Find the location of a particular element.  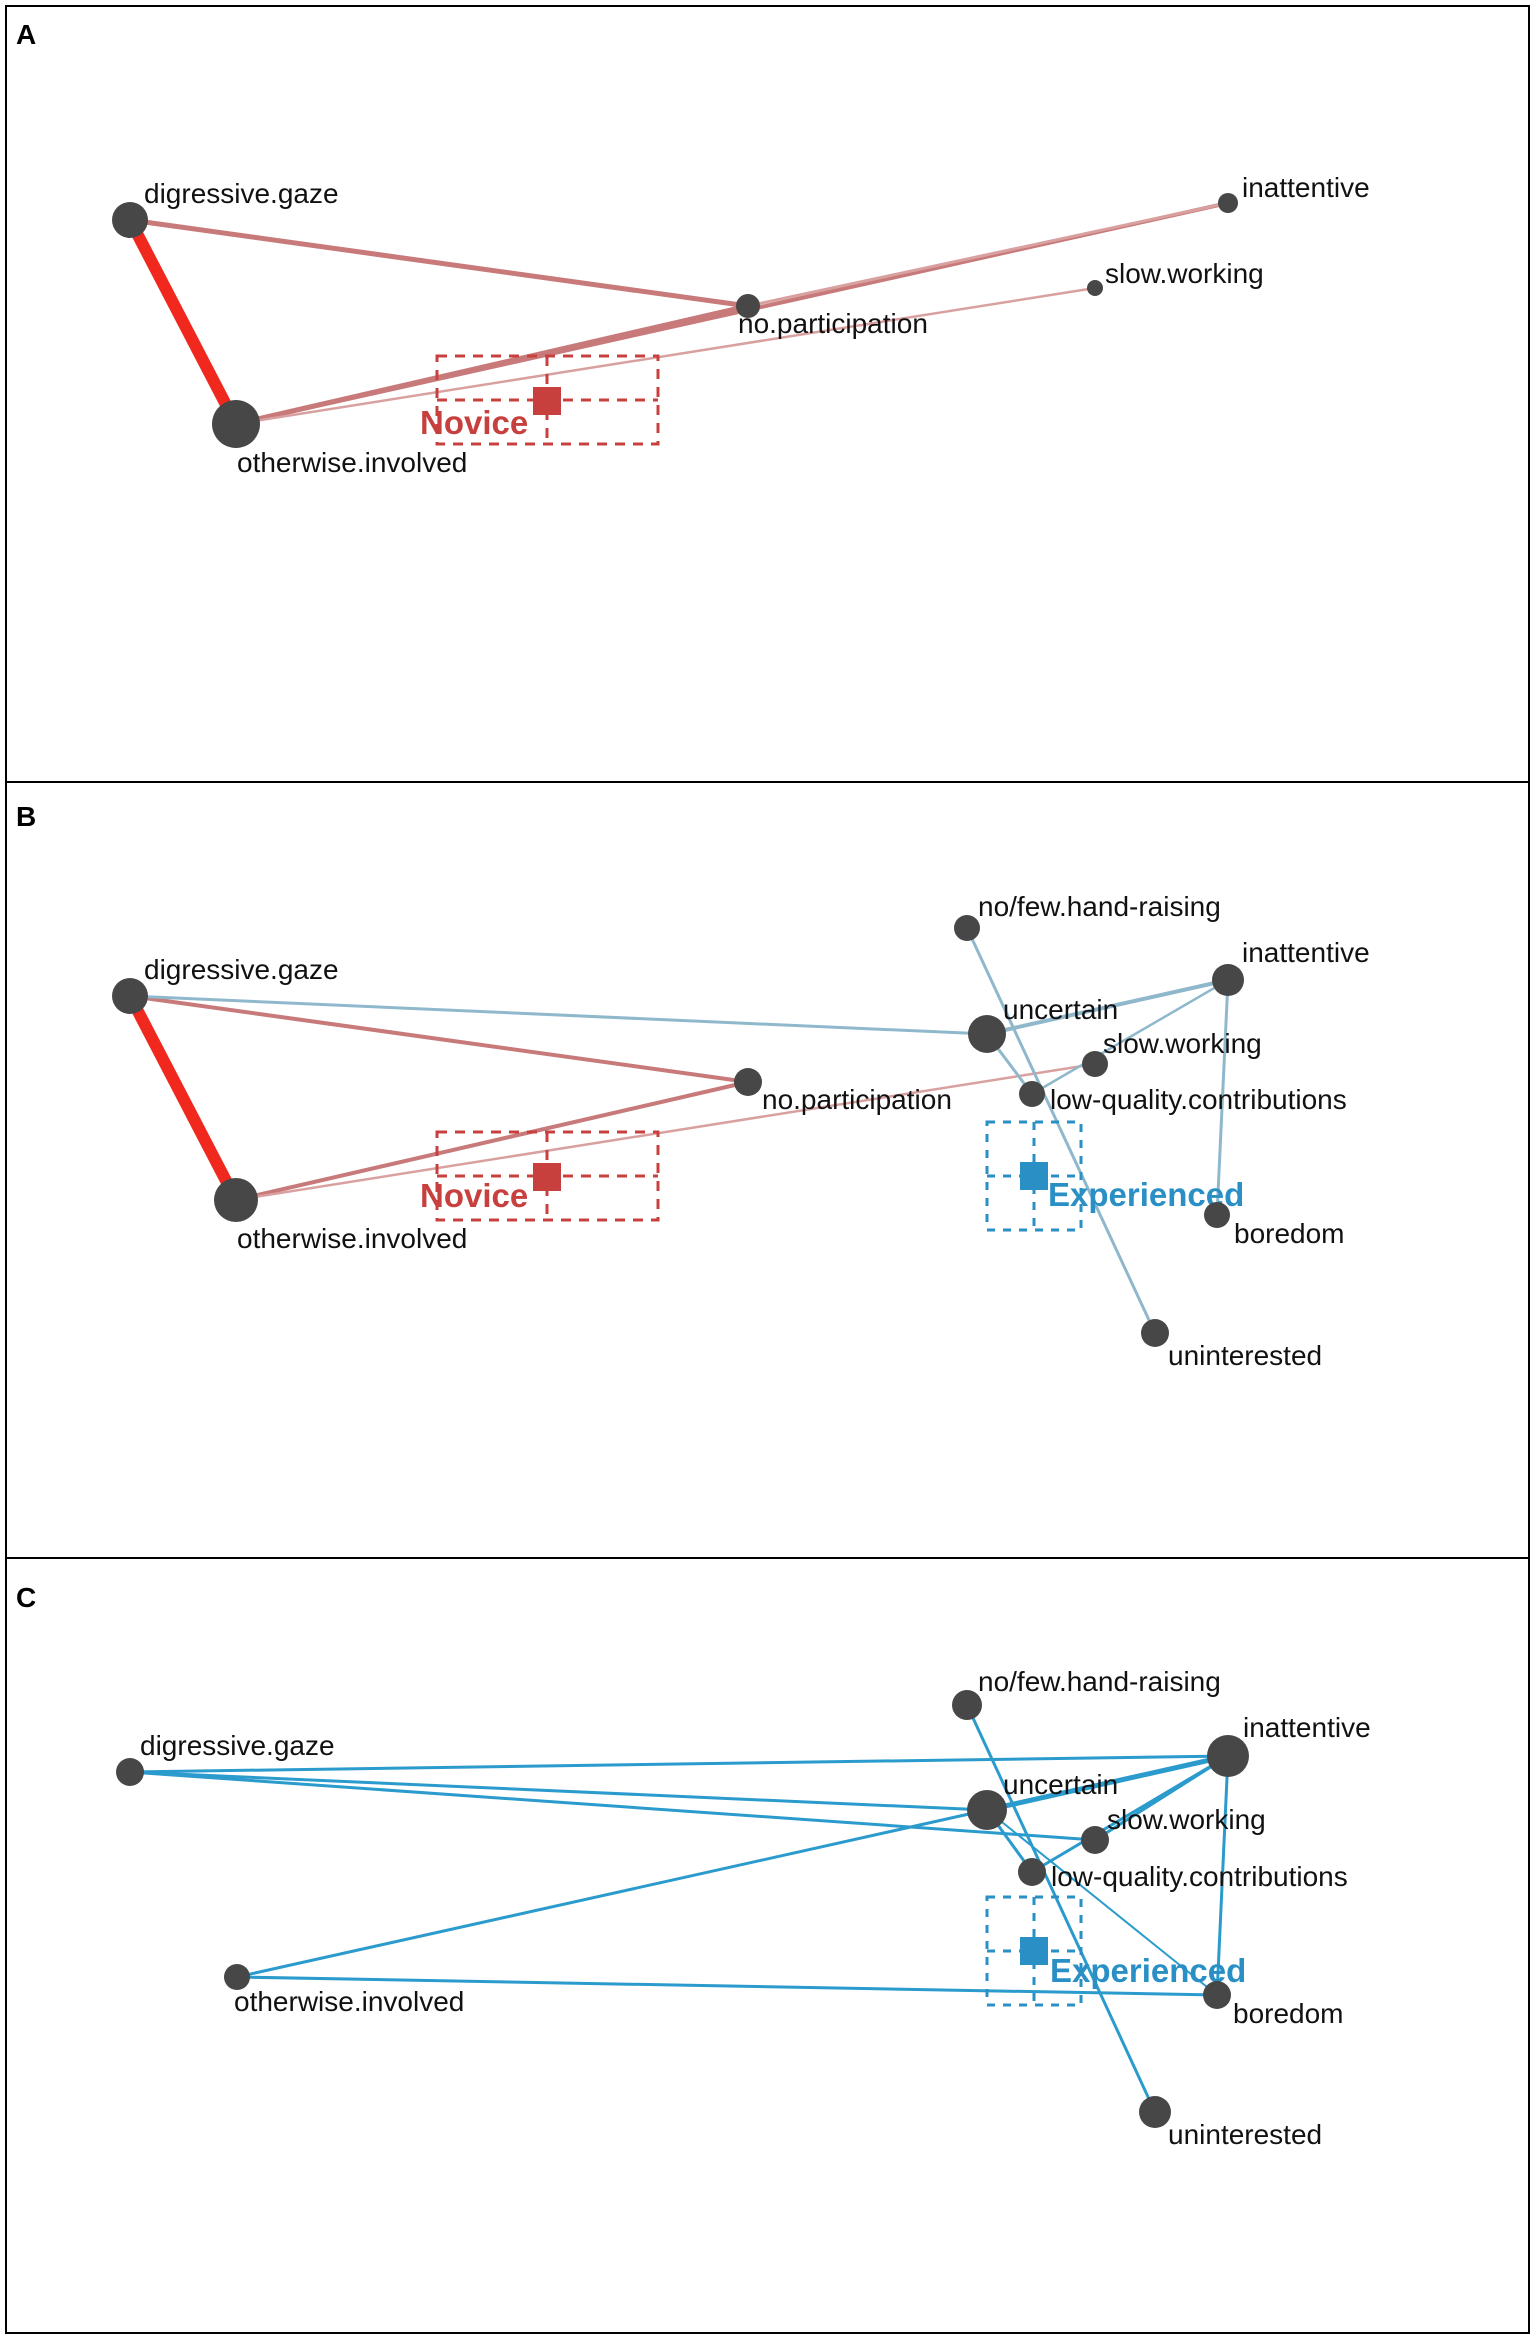

edge-involved-participation is located at coordinates (492, 1141).